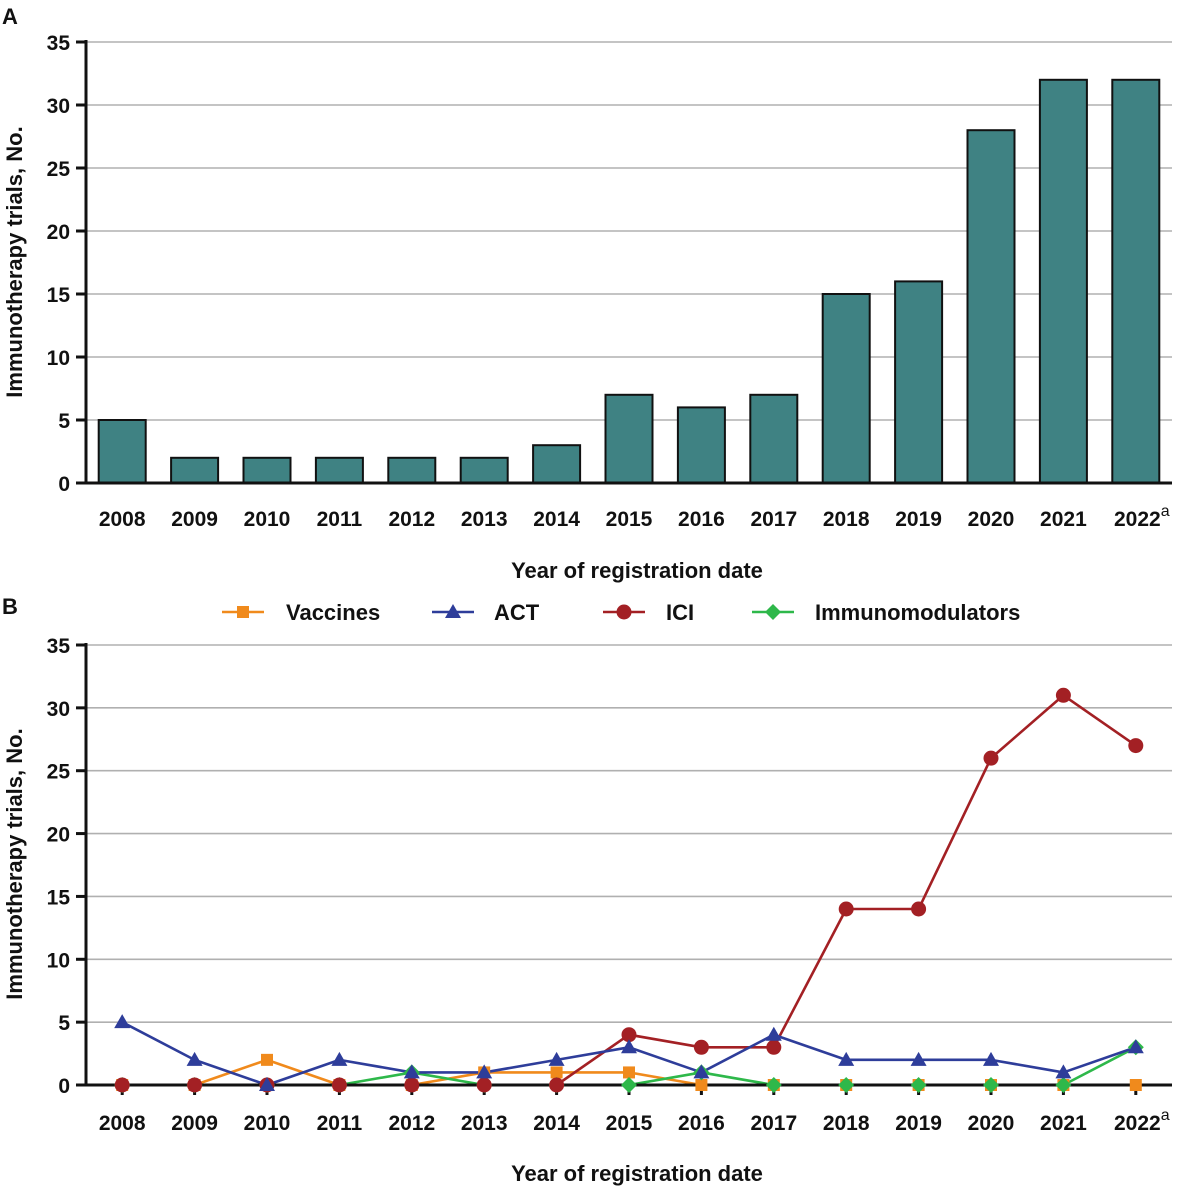  What do you see at coordinates (919, 909) in the screenshot?
I see `marker-ici-2019` at bounding box center [919, 909].